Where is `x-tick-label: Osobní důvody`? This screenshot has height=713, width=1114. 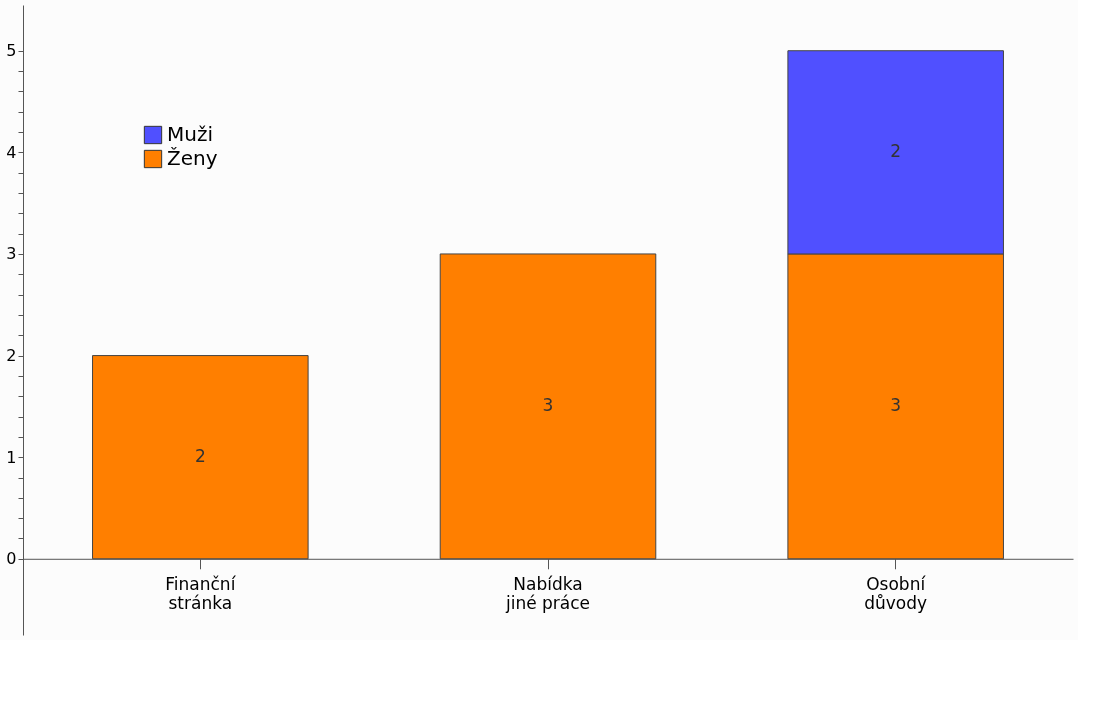
x-tick-label: Osobní důvody is located at coordinates (896, 594).